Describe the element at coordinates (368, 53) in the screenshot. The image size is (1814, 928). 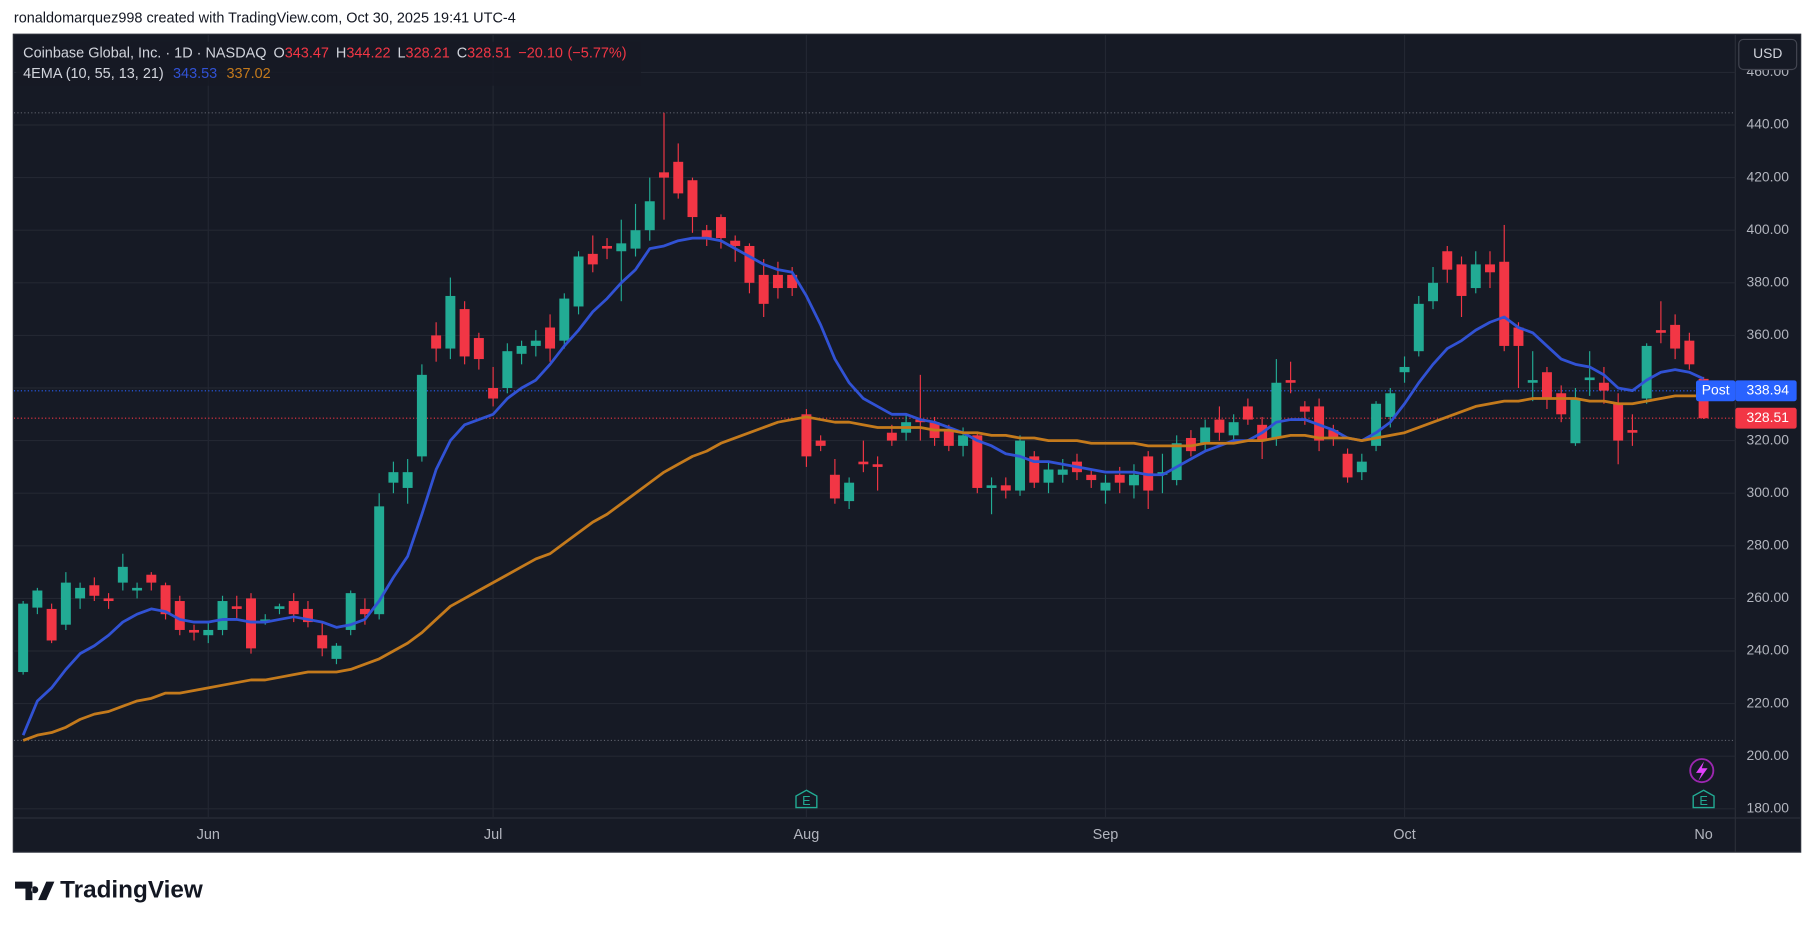
I see `h-value: 344.22` at that location.